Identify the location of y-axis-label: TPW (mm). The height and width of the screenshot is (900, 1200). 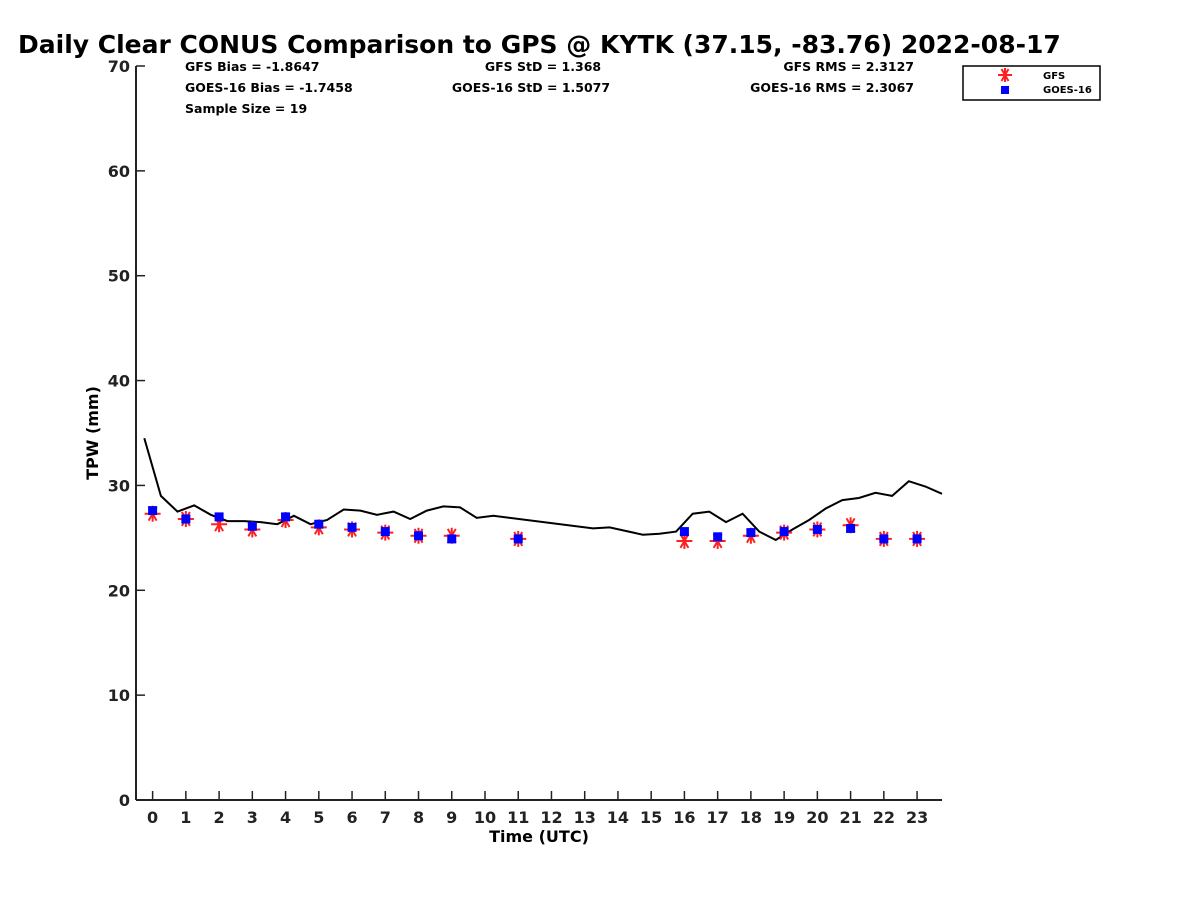
(92, 433).